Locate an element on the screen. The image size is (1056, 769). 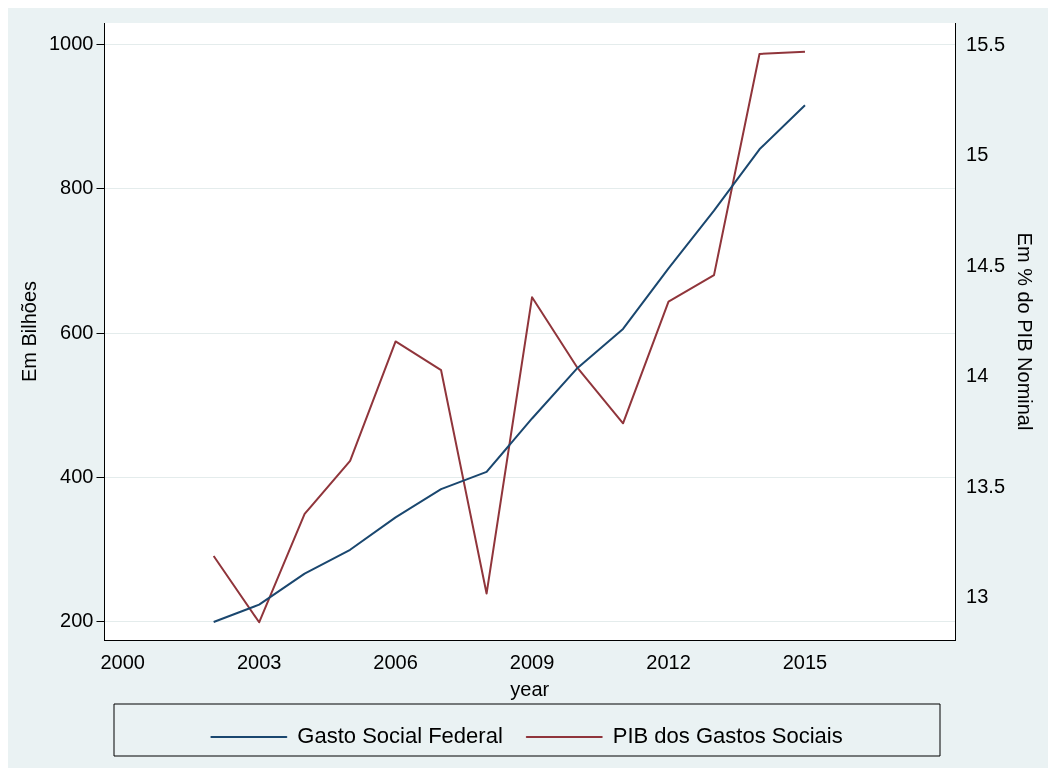
y2-tick-label: 13 is located at coordinates (977, 596).